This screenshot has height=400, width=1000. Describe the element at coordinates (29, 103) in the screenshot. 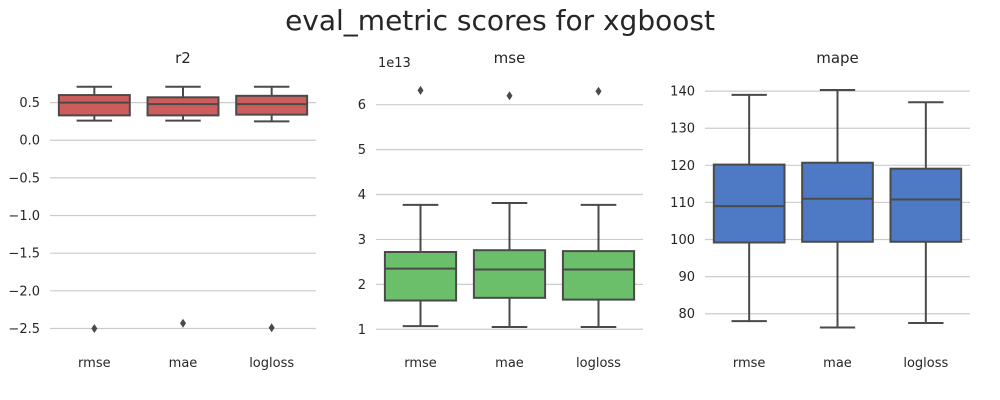

I see `y-tick-label: 0.5` at that location.